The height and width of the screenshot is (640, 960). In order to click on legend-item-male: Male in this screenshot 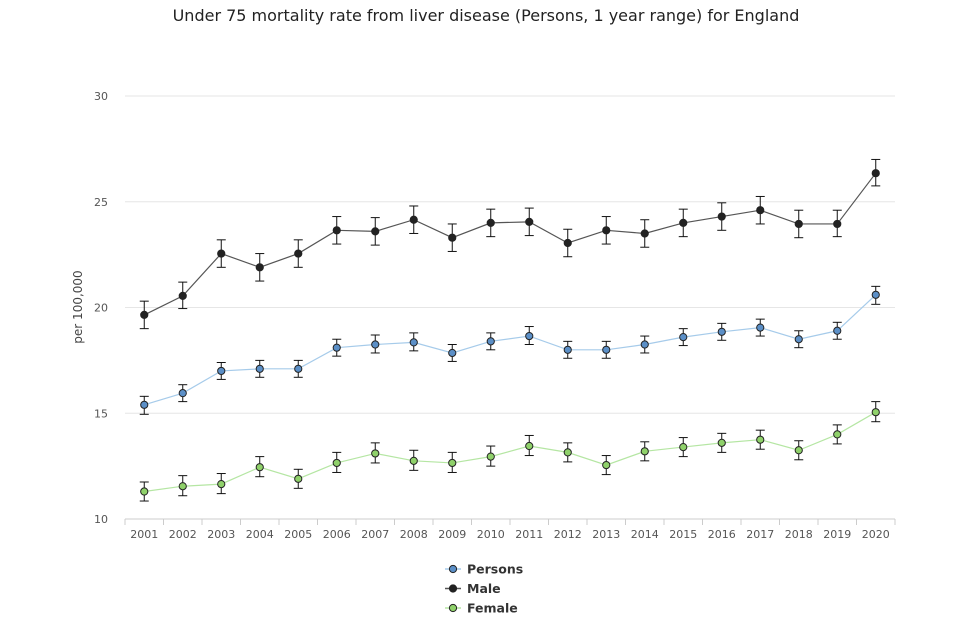, I will do `click(473, 588)`.